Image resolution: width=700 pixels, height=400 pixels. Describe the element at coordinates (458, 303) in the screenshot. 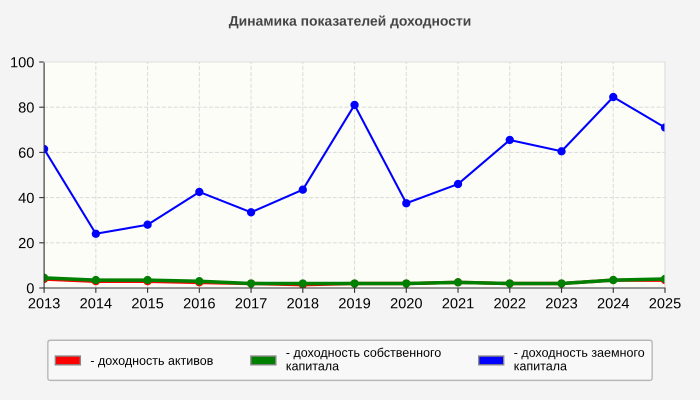

I see `x-tick-label: 2021` at that location.